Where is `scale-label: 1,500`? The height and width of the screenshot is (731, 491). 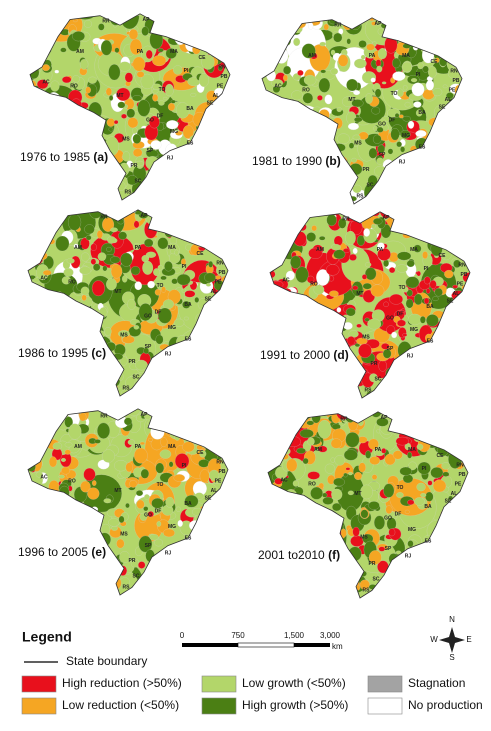
scale-label: 1,500 is located at coordinates (294, 635).